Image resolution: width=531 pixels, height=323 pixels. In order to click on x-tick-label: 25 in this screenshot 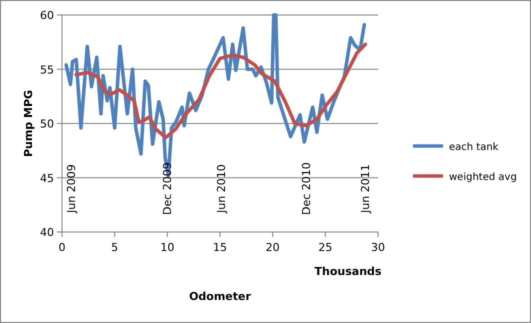, I will do `click(325, 247)`.